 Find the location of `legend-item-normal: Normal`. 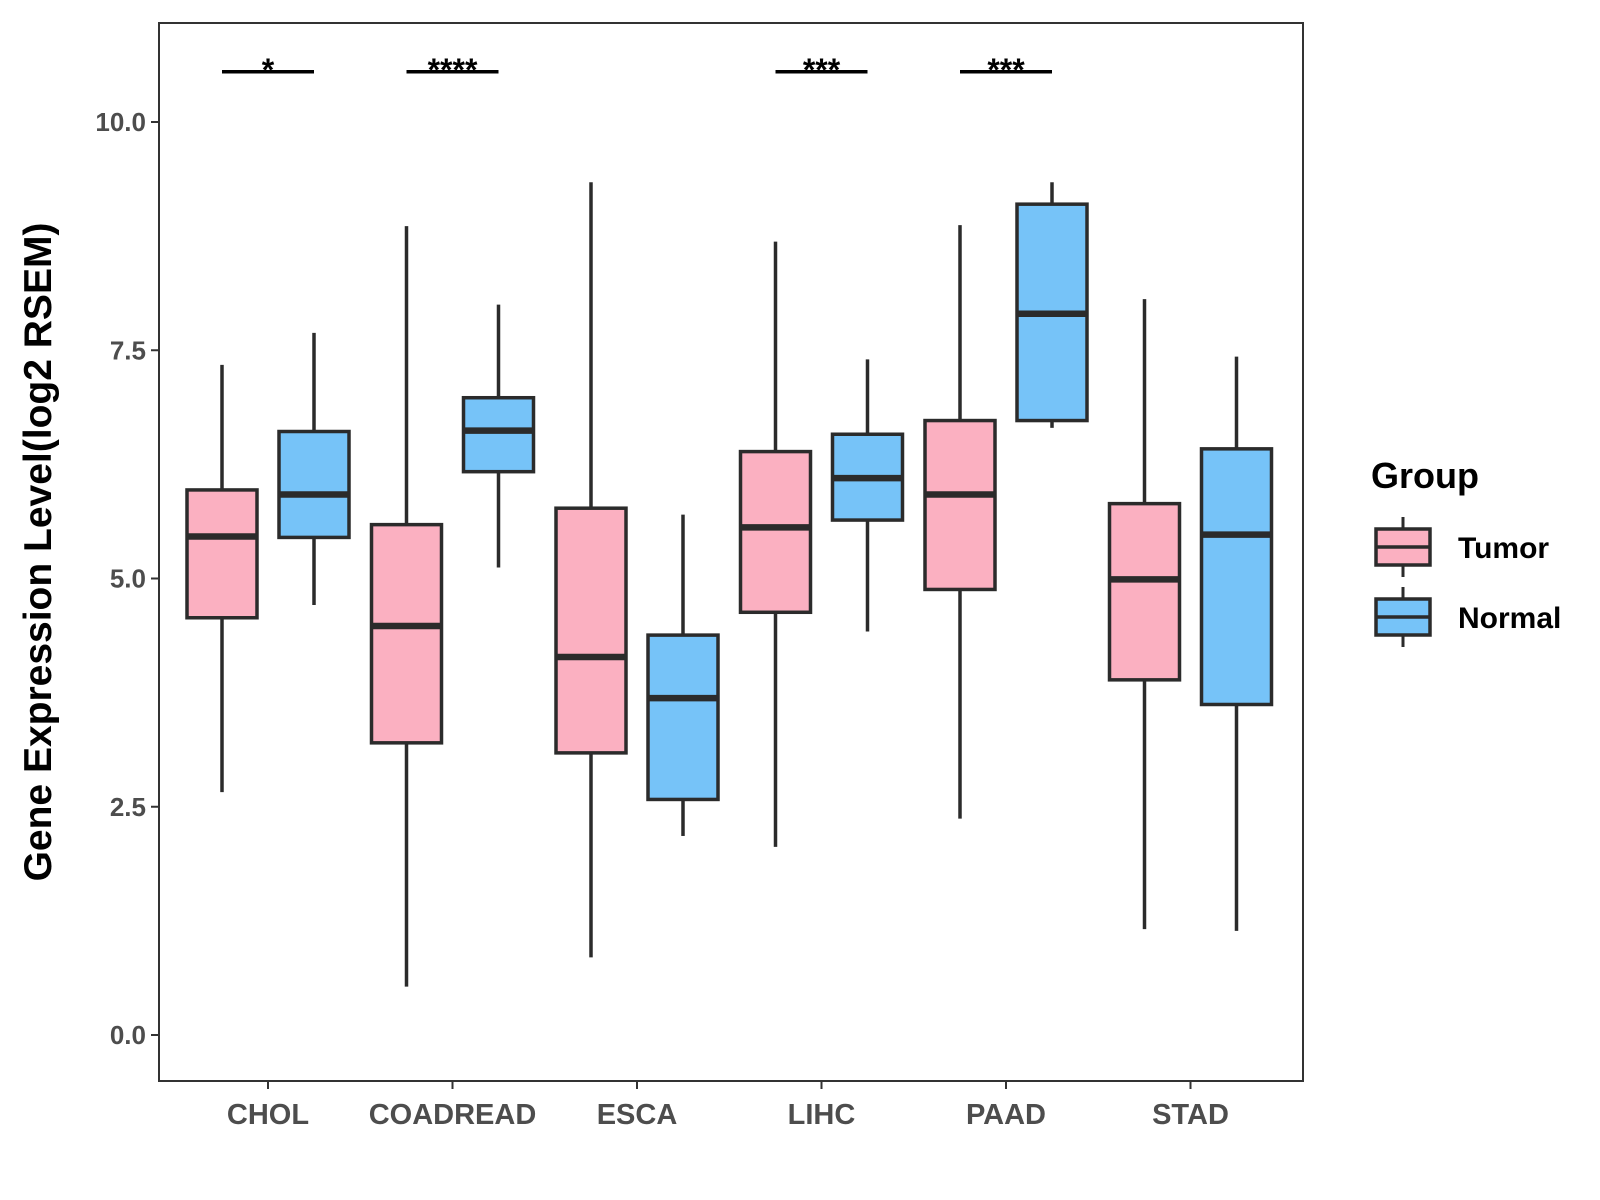

legend-item-normal: Normal is located at coordinates (1467, 617).